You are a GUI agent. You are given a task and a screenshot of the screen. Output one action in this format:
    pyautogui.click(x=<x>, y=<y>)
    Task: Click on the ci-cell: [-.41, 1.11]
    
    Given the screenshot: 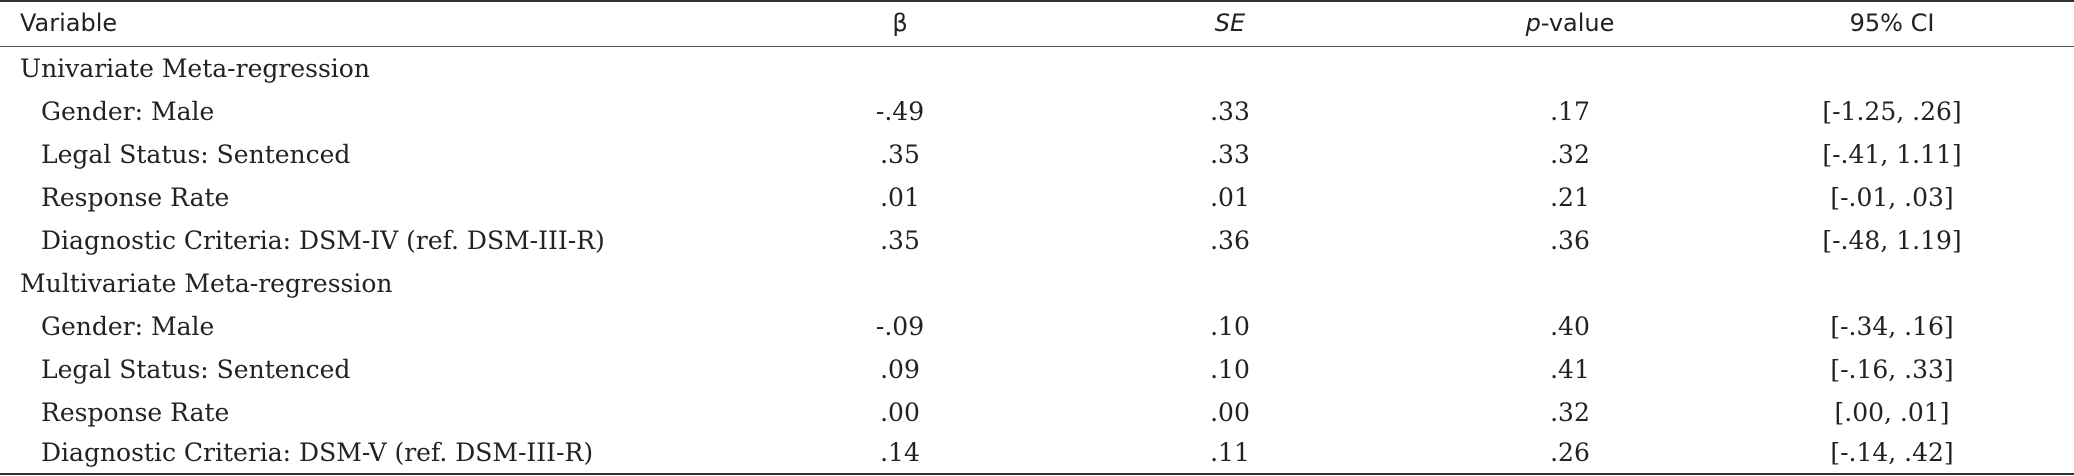 What is the action you would take?
    pyautogui.click(x=1892, y=154)
    